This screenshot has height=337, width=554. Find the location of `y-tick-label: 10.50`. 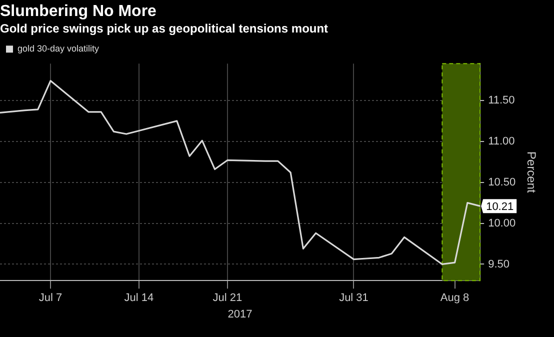

y-tick-label: 10.50 is located at coordinates (502, 182).